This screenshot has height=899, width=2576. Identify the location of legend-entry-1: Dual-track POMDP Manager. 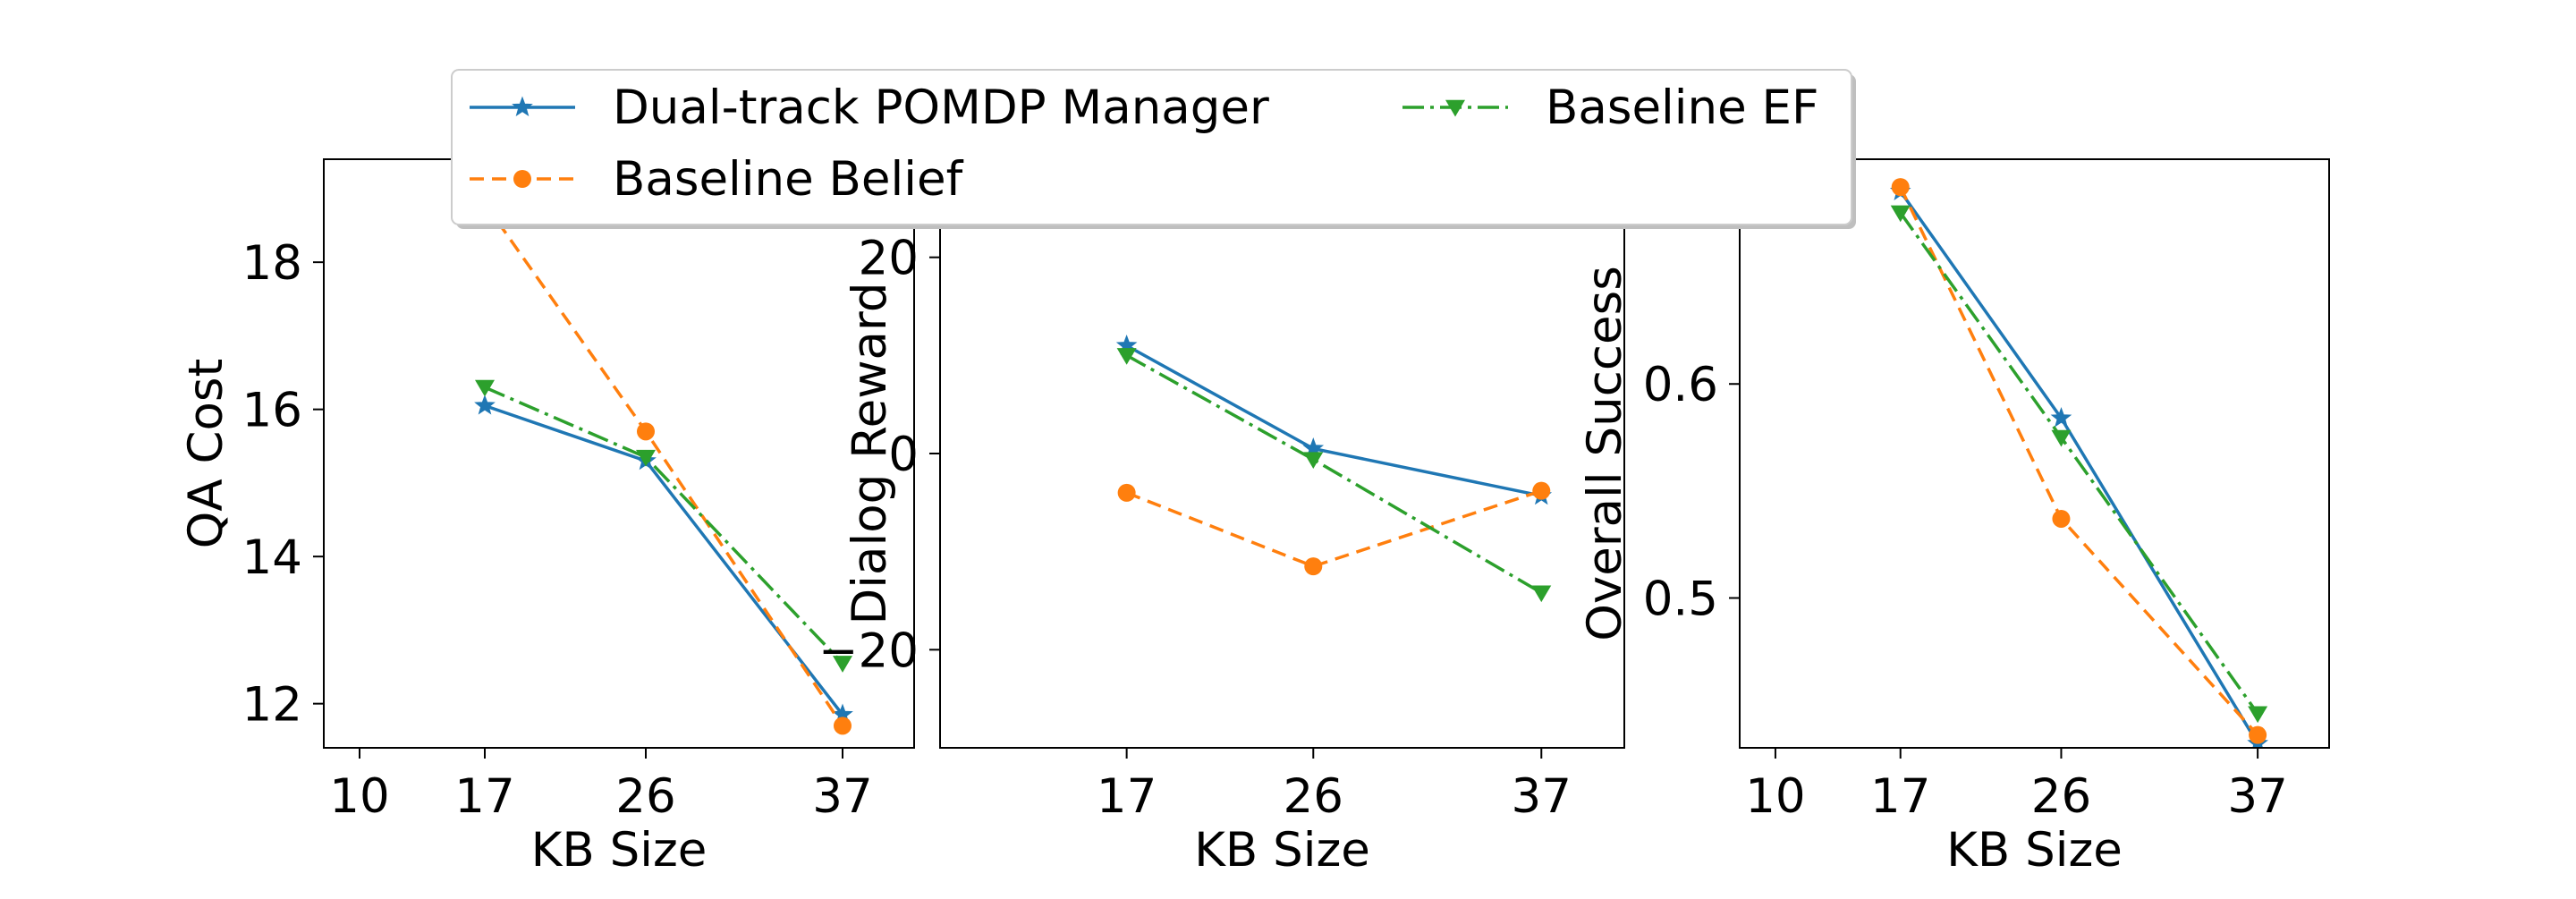
(869, 108).